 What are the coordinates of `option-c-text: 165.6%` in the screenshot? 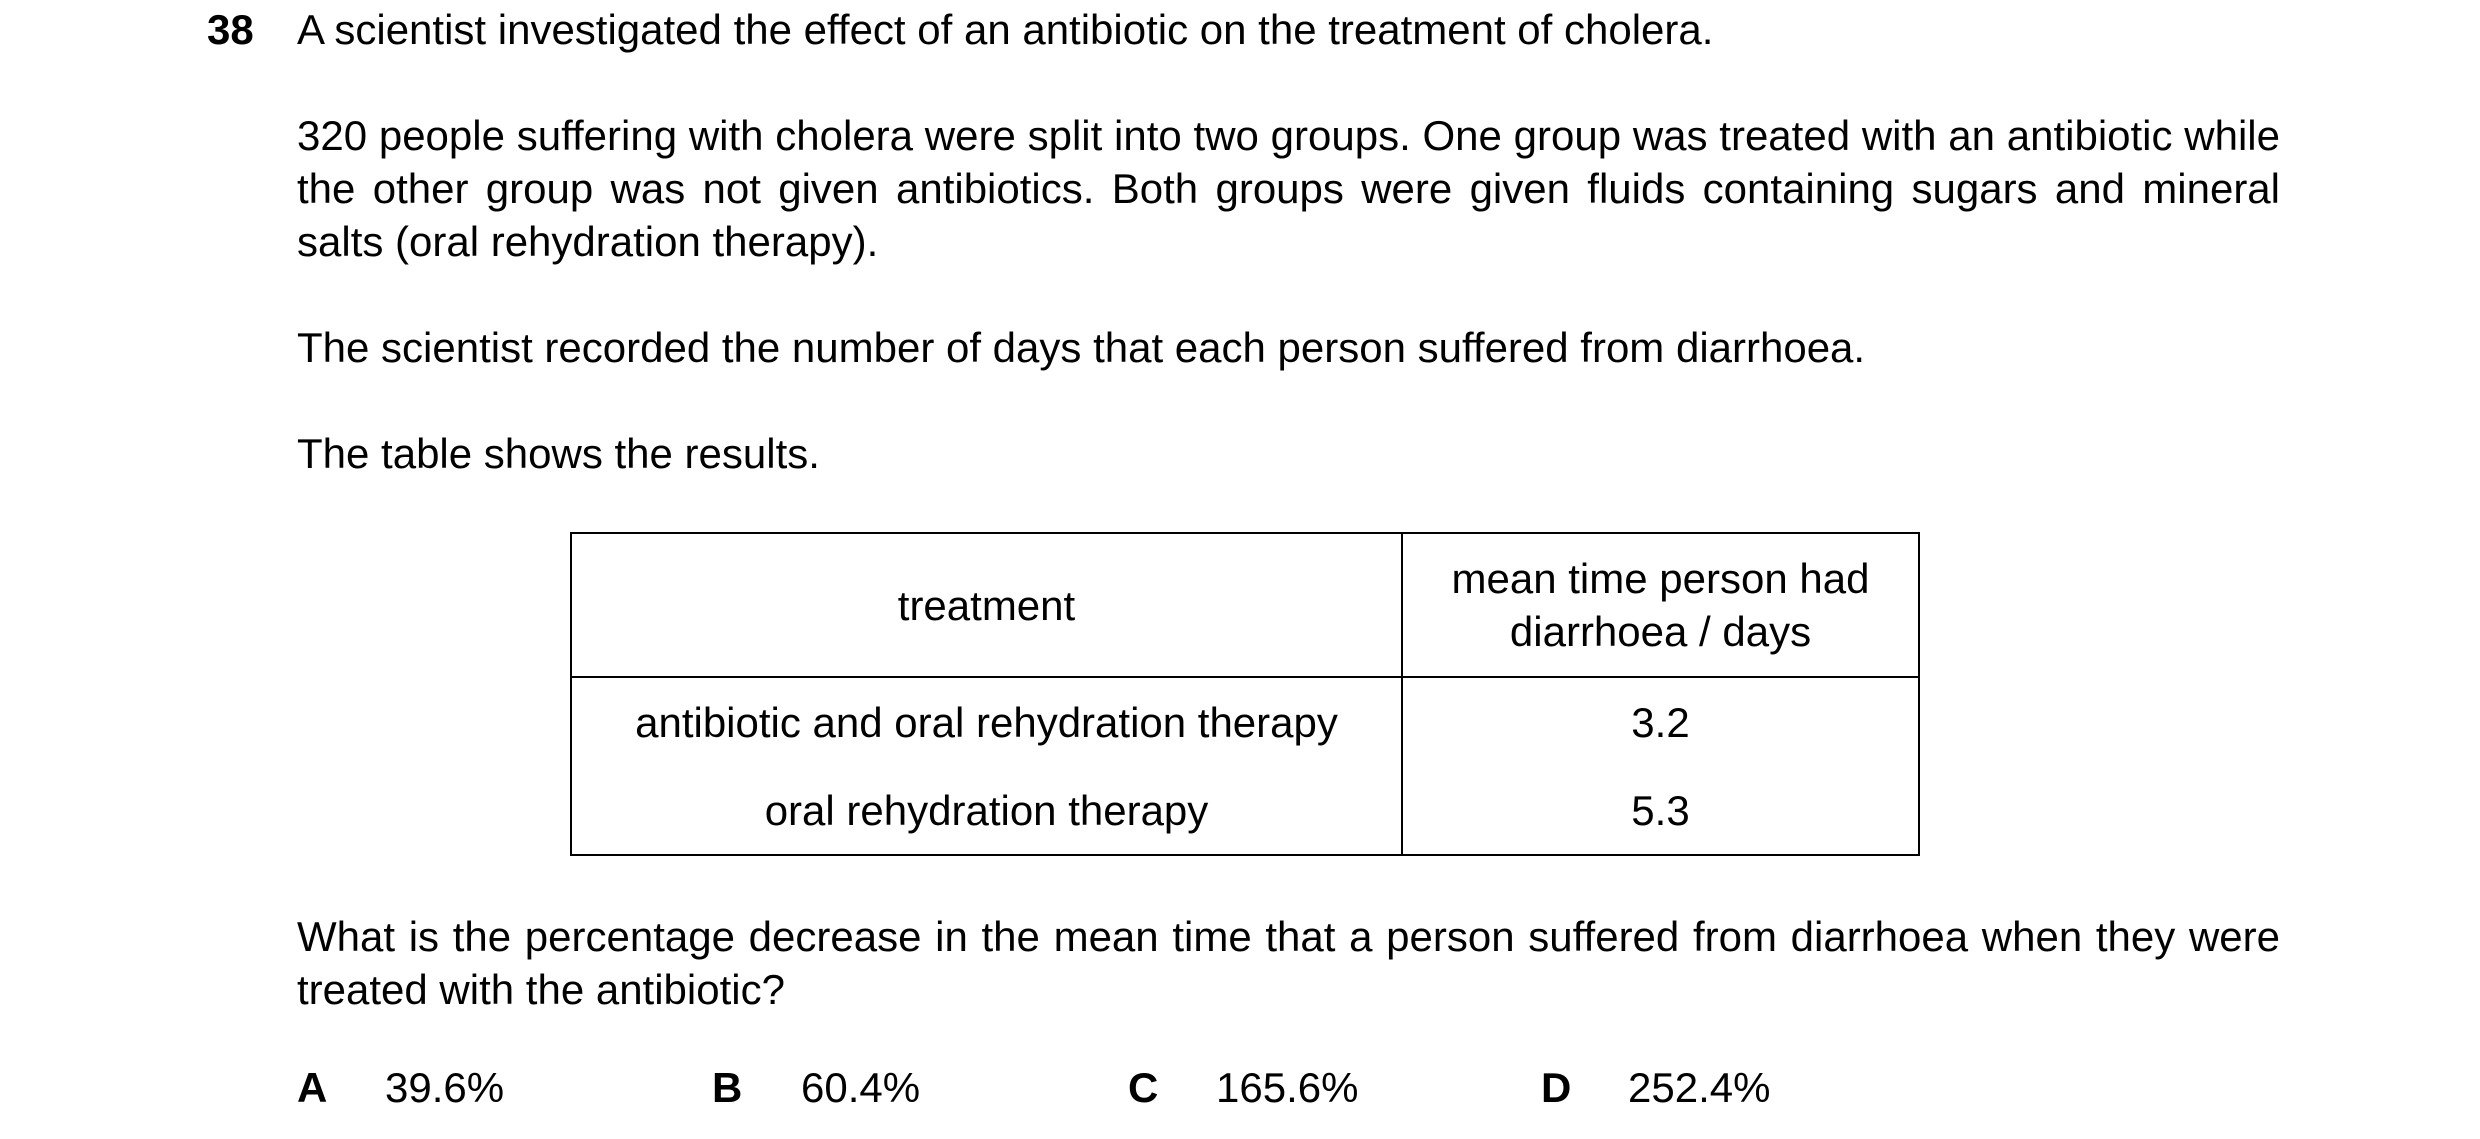 It's located at (1287, 1087).